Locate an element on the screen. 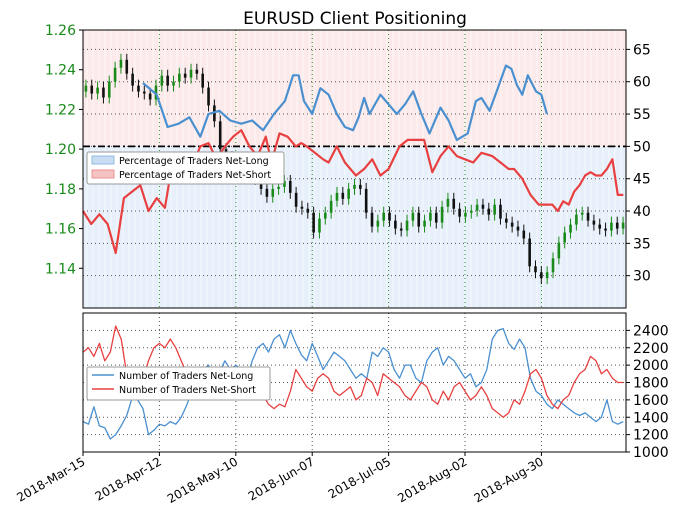  percent-tick-label: 55 is located at coordinates (642, 115).